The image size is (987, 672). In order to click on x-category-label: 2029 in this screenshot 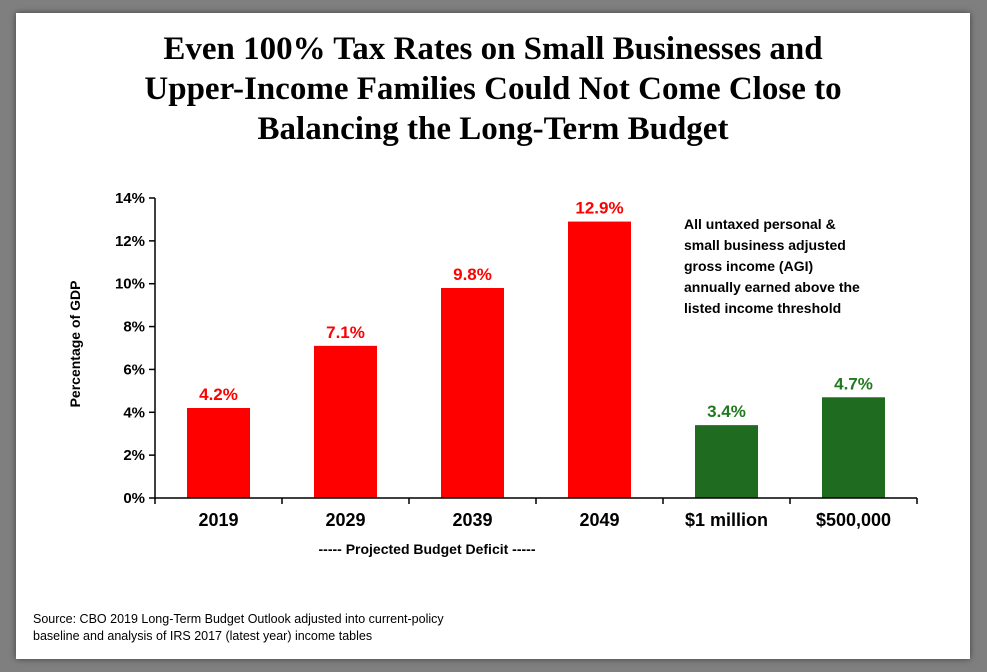, I will do `click(345, 520)`.